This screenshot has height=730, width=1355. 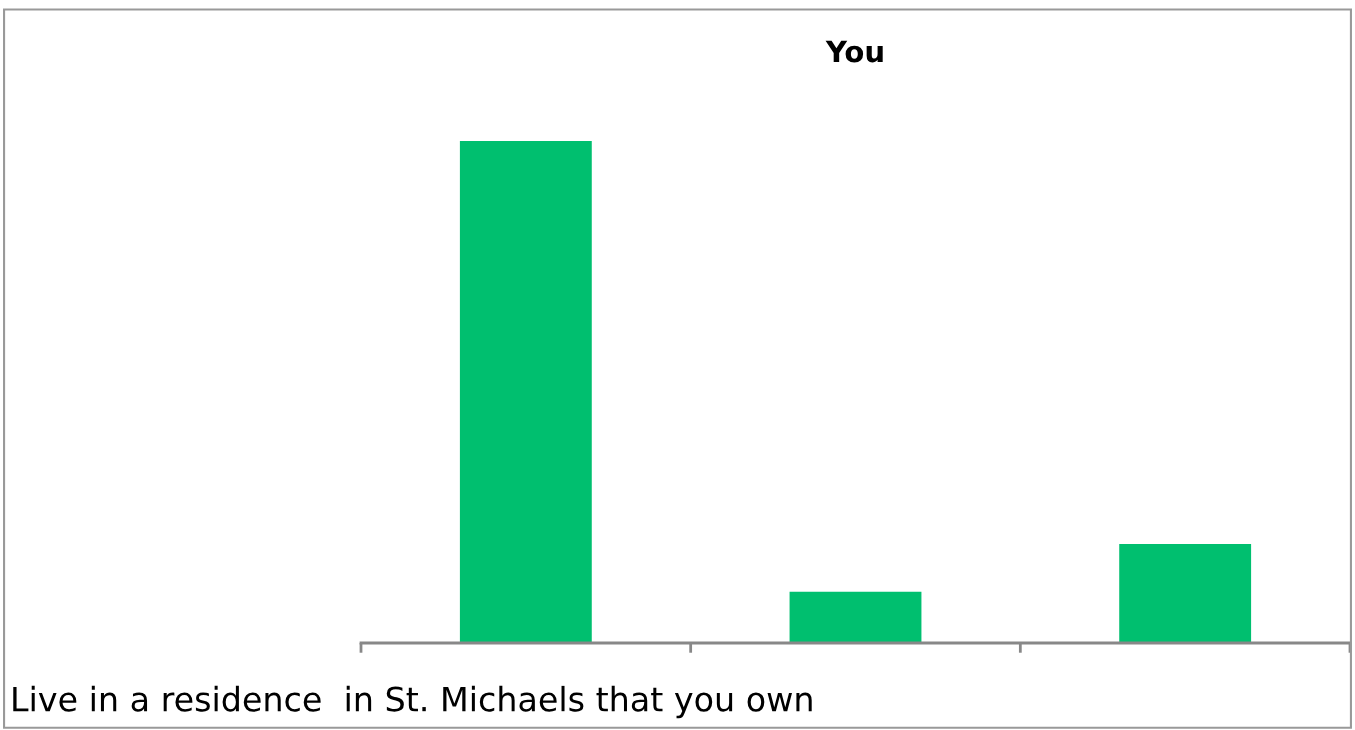 What do you see at coordinates (412, 702) in the screenshot?
I see `text: Live in a residence in St. Michaels that you own` at bounding box center [412, 702].